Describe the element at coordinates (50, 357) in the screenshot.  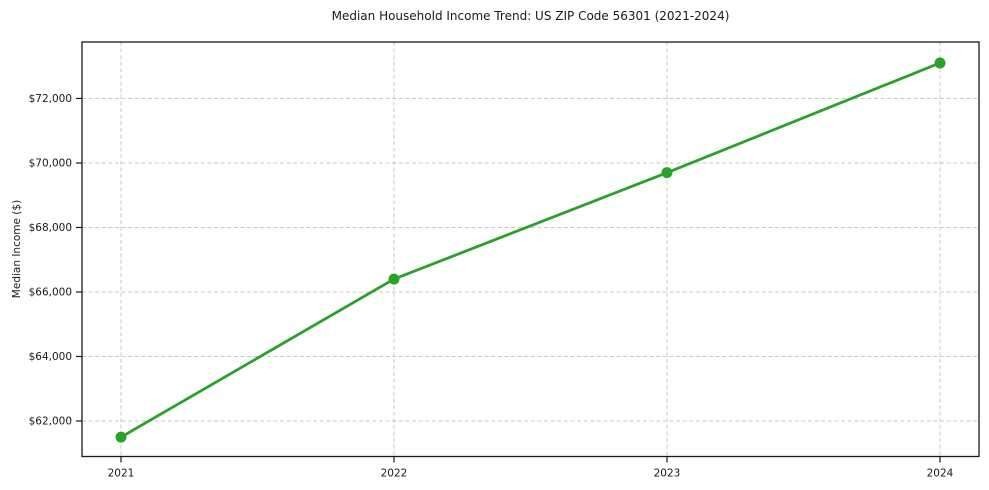
I see `y-tick-label: $64,000` at that location.